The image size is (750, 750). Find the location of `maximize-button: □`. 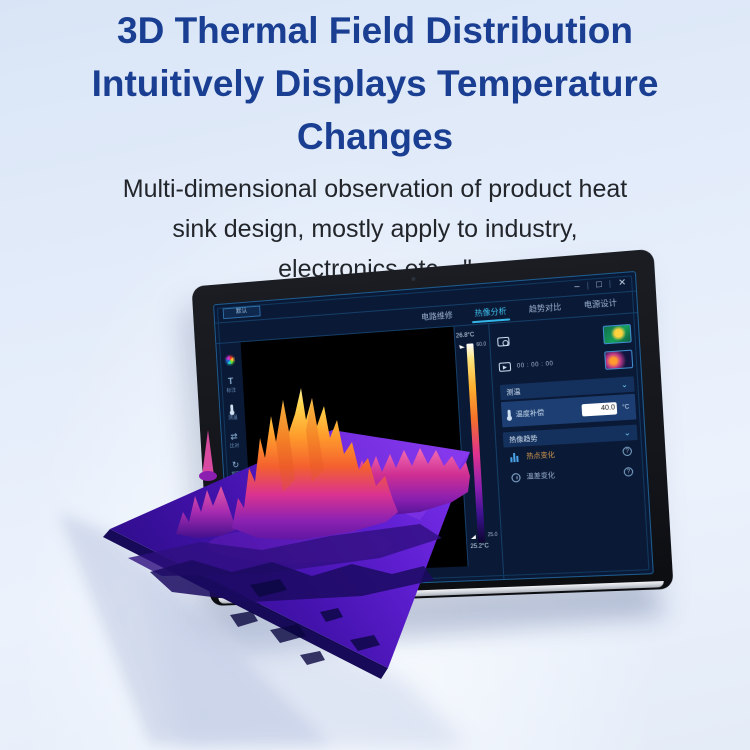

maximize-button: □ is located at coordinates (598, 284).